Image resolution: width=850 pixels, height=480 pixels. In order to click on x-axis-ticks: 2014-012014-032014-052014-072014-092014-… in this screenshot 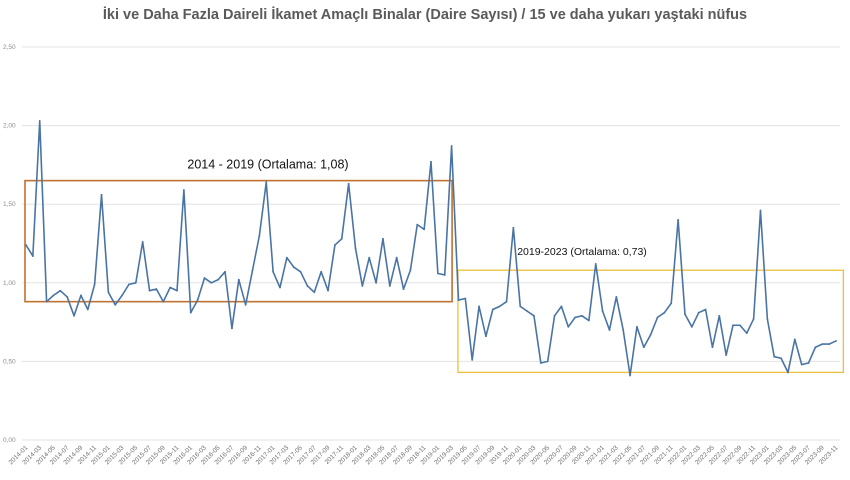, I will do `click(424, 455)`.